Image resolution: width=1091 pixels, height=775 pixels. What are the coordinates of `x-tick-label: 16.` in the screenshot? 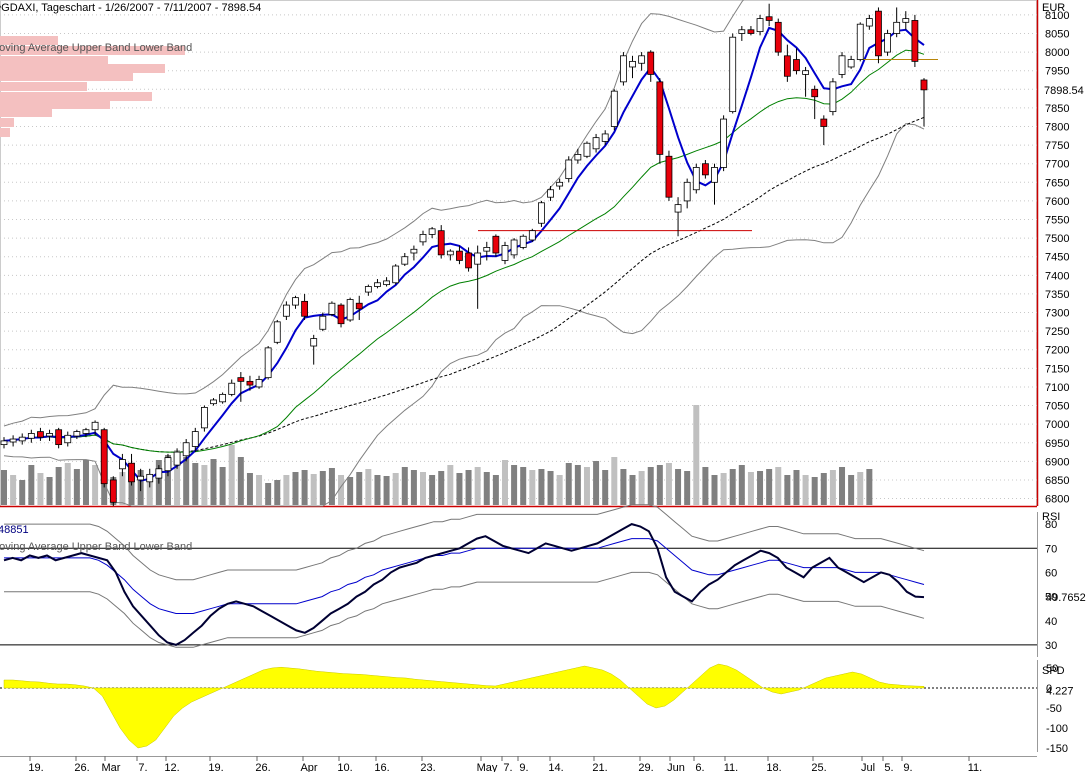 It's located at (381, 767).